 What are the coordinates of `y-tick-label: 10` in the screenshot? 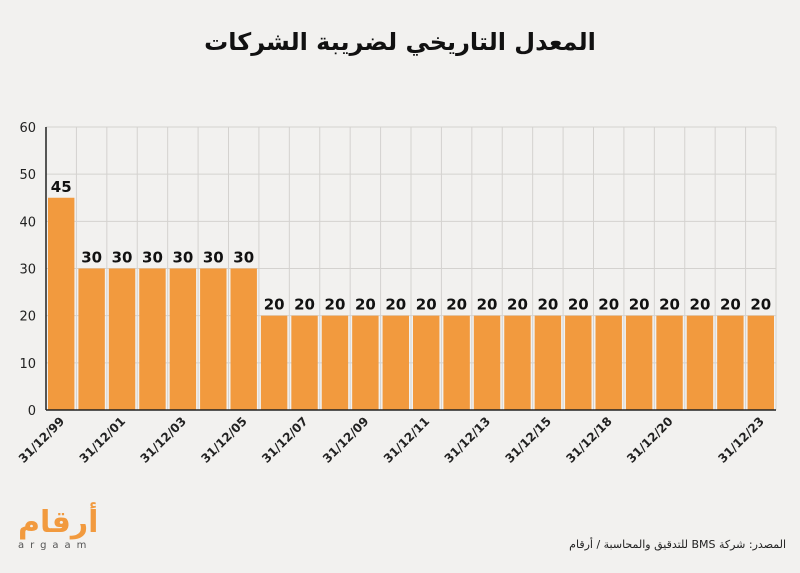 It's located at (27, 364).